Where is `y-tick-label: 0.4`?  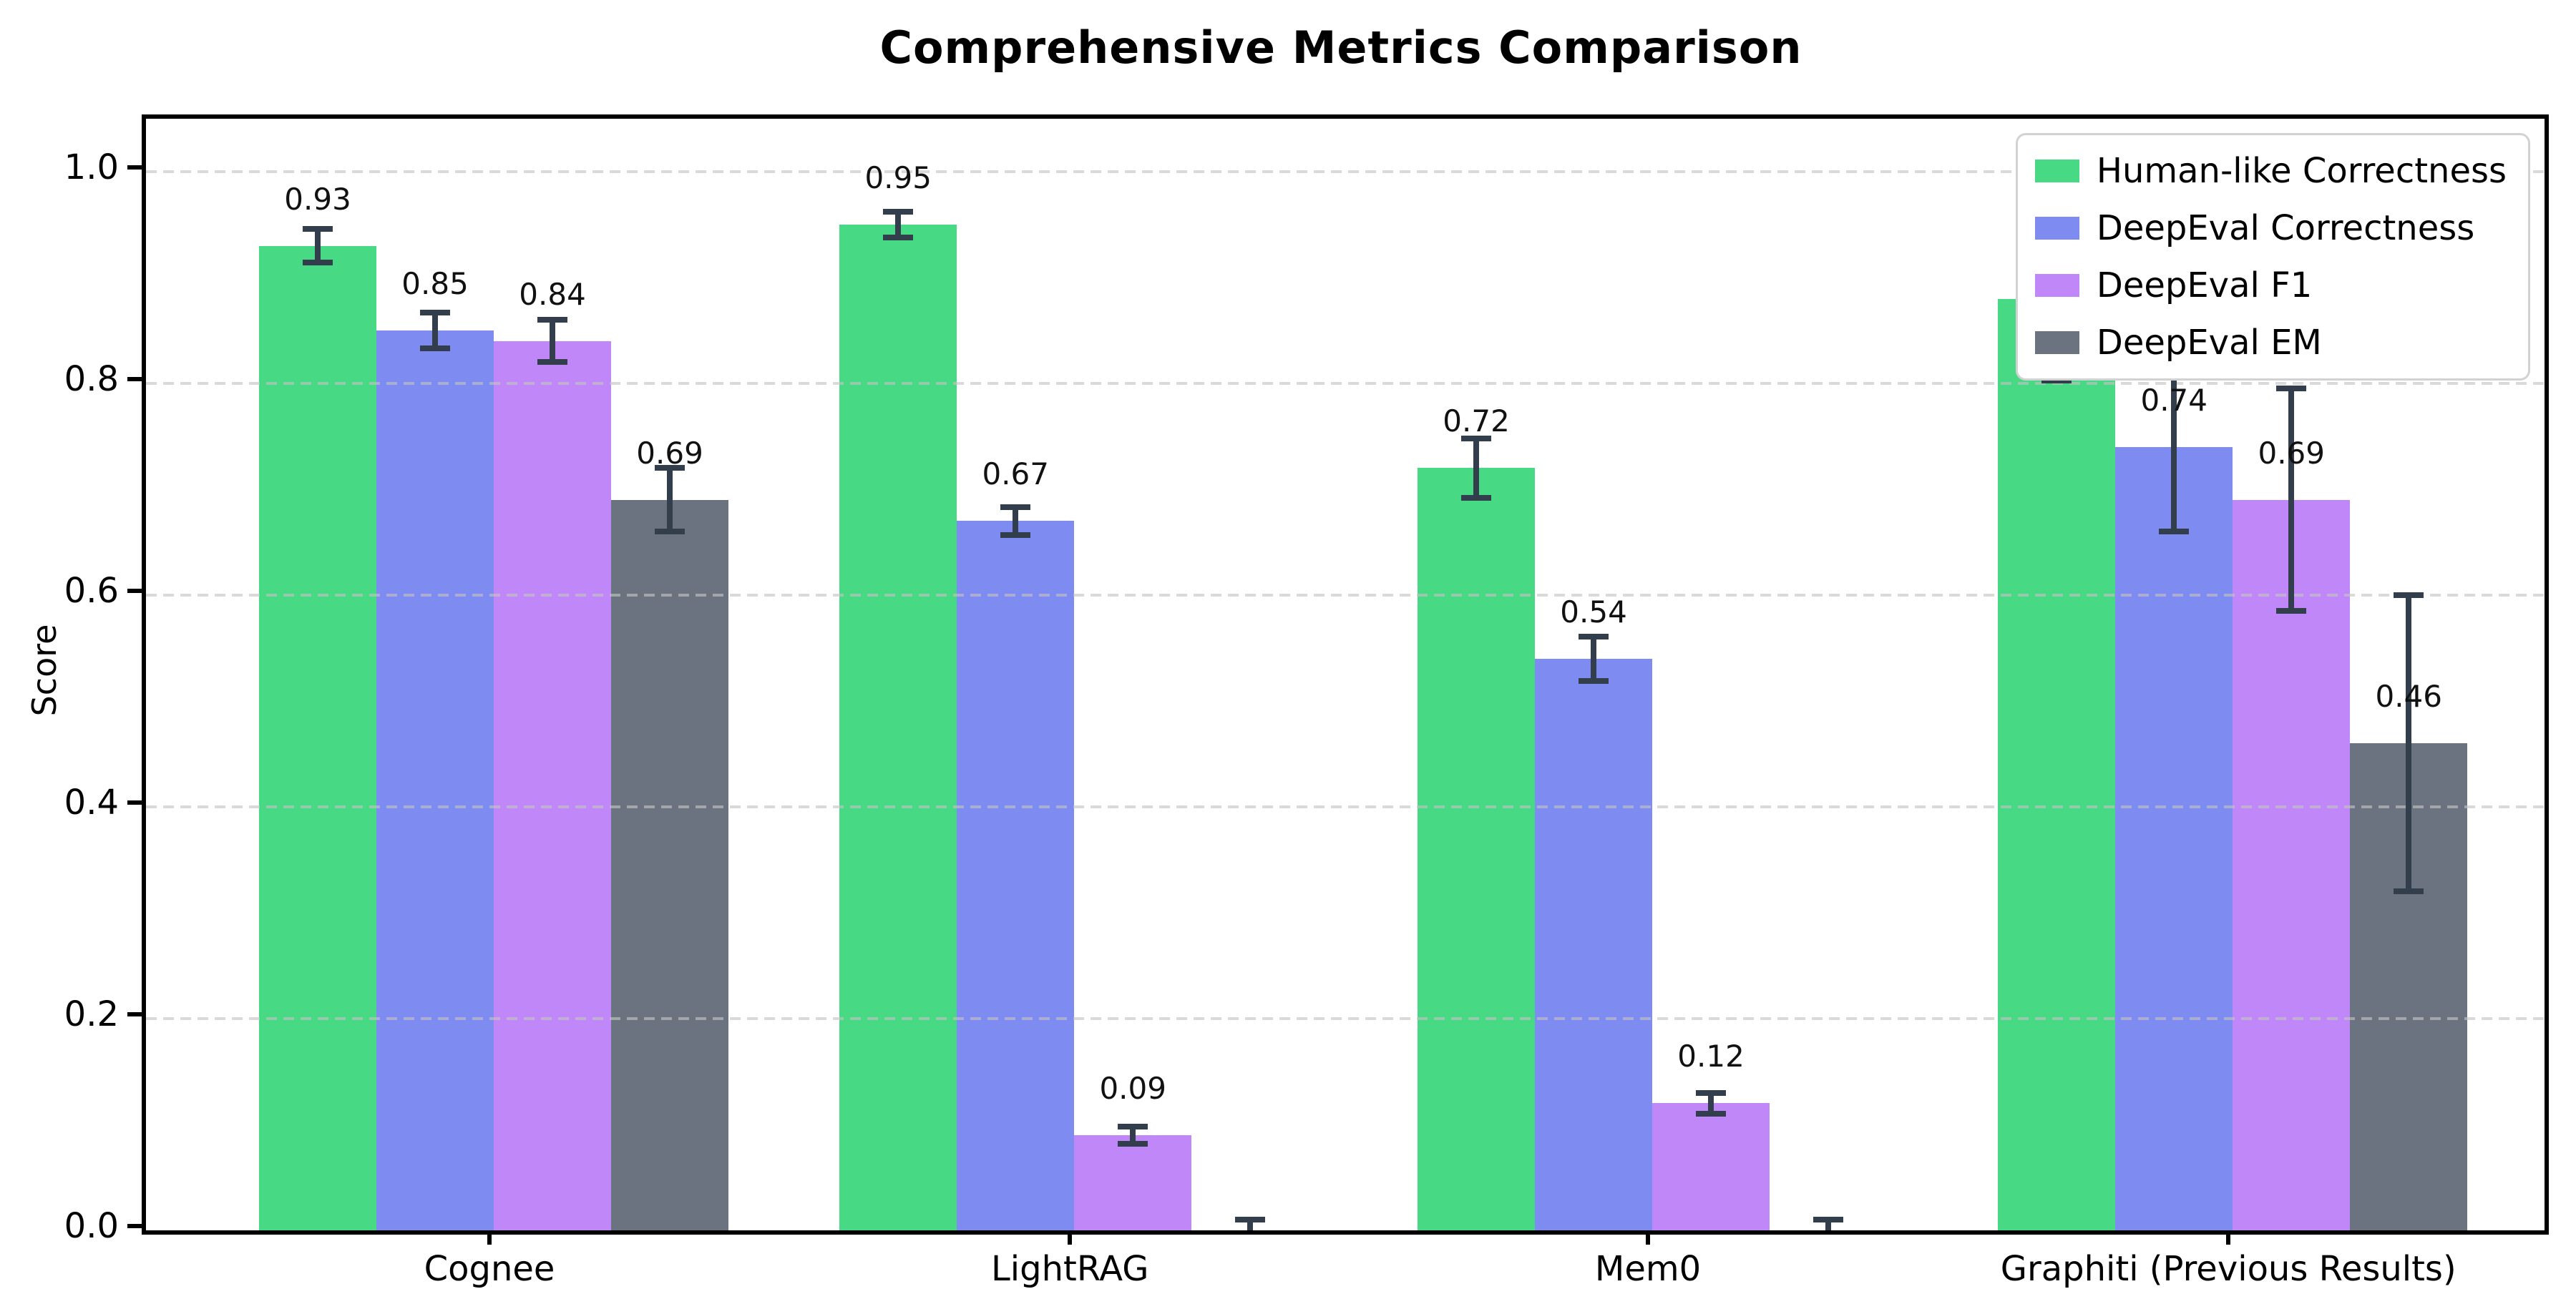 y-tick-label: 0.4 is located at coordinates (91, 803).